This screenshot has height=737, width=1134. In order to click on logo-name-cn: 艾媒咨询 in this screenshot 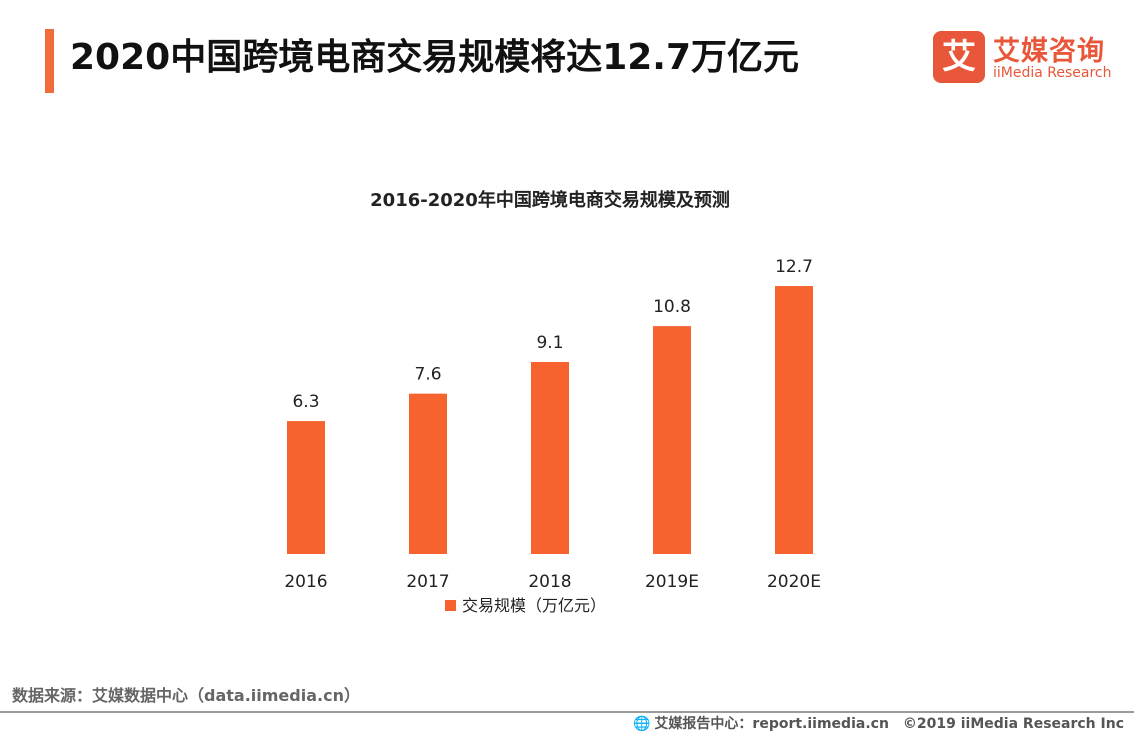, I will do `click(1049, 51)`.